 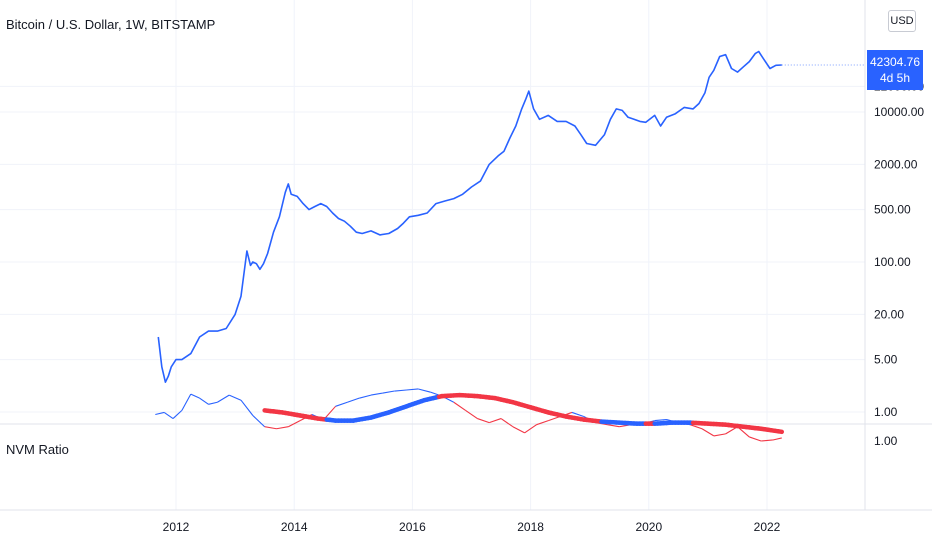 I want to click on currency-button: USD, so click(x=902, y=21).